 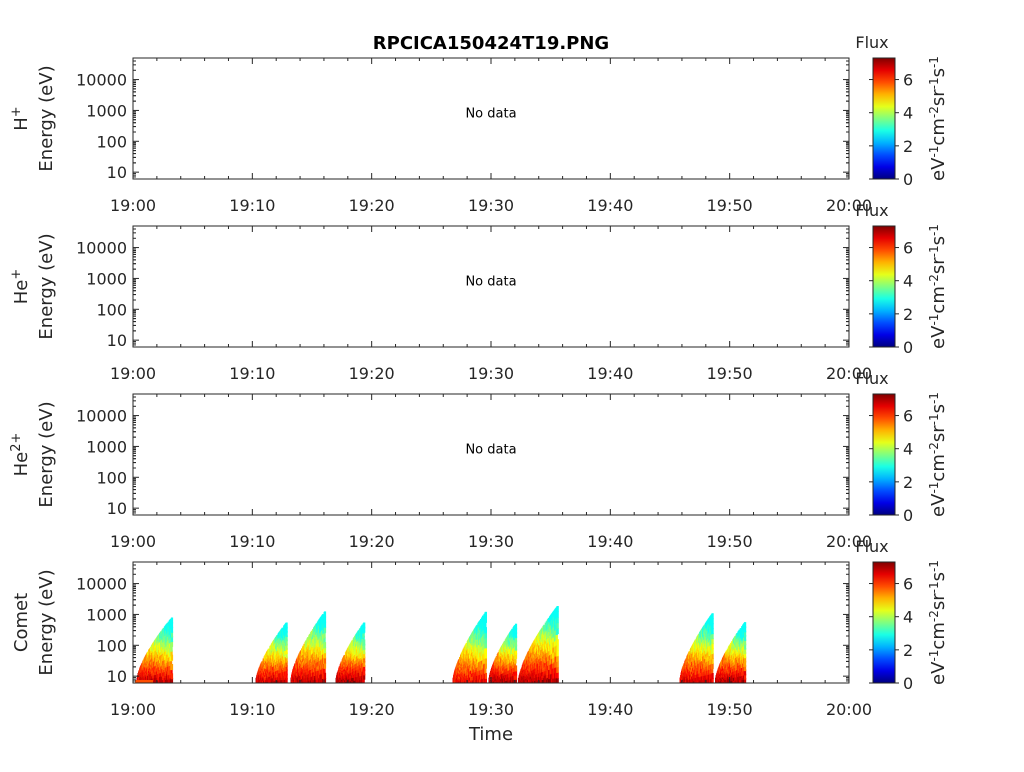 What do you see at coordinates (21, 118) in the screenshot?
I see `y-axis-species-label: H+` at bounding box center [21, 118].